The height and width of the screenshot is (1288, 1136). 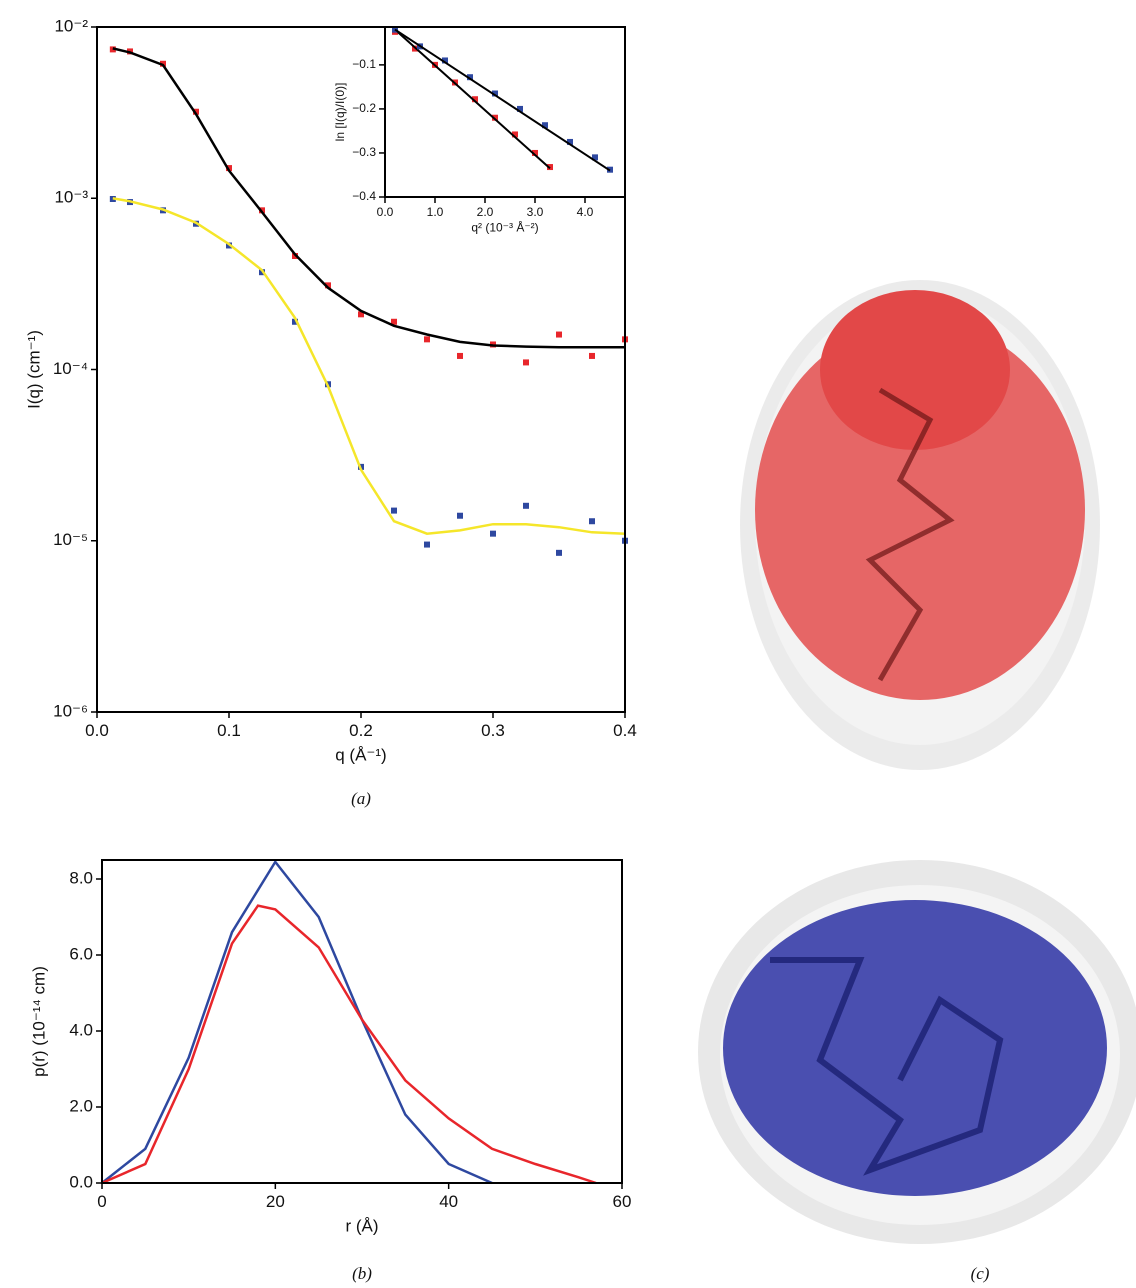 What do you see at coordinates (81, 953) in the screenshot?
I see `y-tick-label: 6.0` at bounding box center [81, 953].